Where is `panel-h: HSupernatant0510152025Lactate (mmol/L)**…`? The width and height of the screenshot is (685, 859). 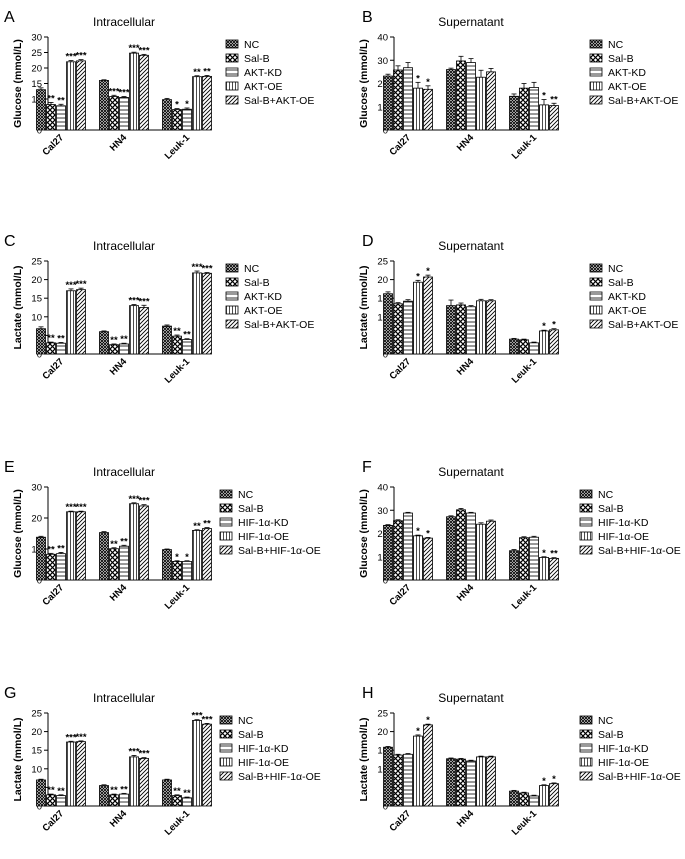 panel-h: HSupernatant0510152025Lactate (mmol/L)**… is located at coordinates (519, 761).